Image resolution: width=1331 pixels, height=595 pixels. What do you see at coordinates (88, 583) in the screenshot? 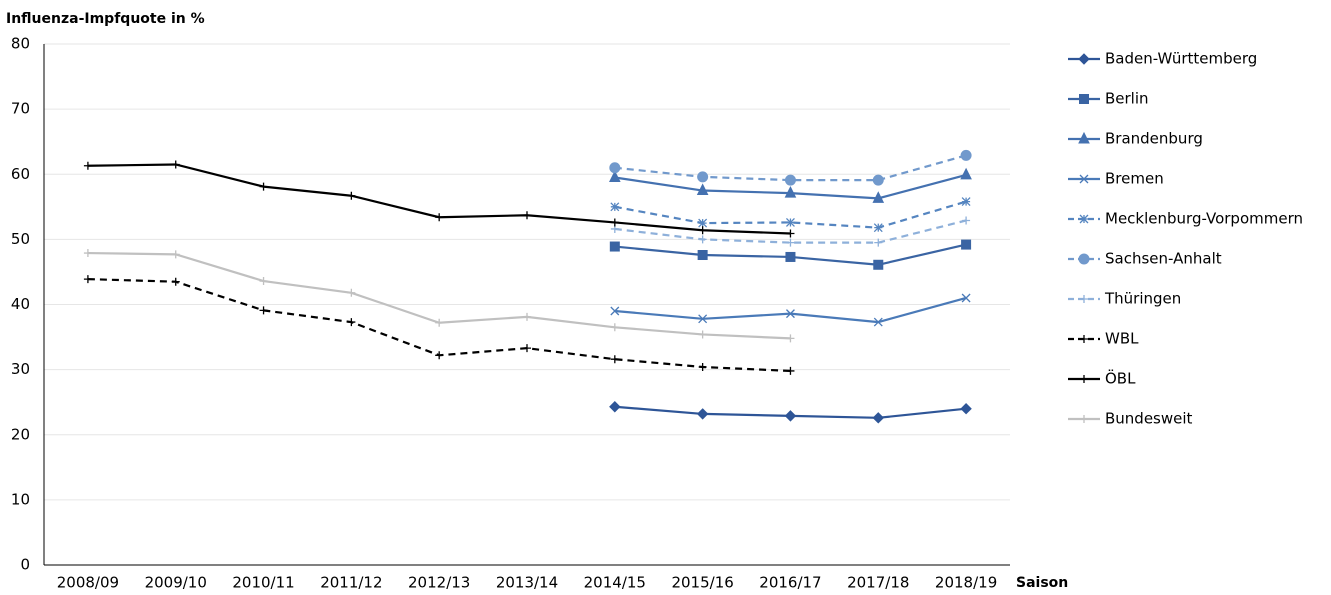
I see `x-tick-label: 2008/09` at bounding box center [88, 583].